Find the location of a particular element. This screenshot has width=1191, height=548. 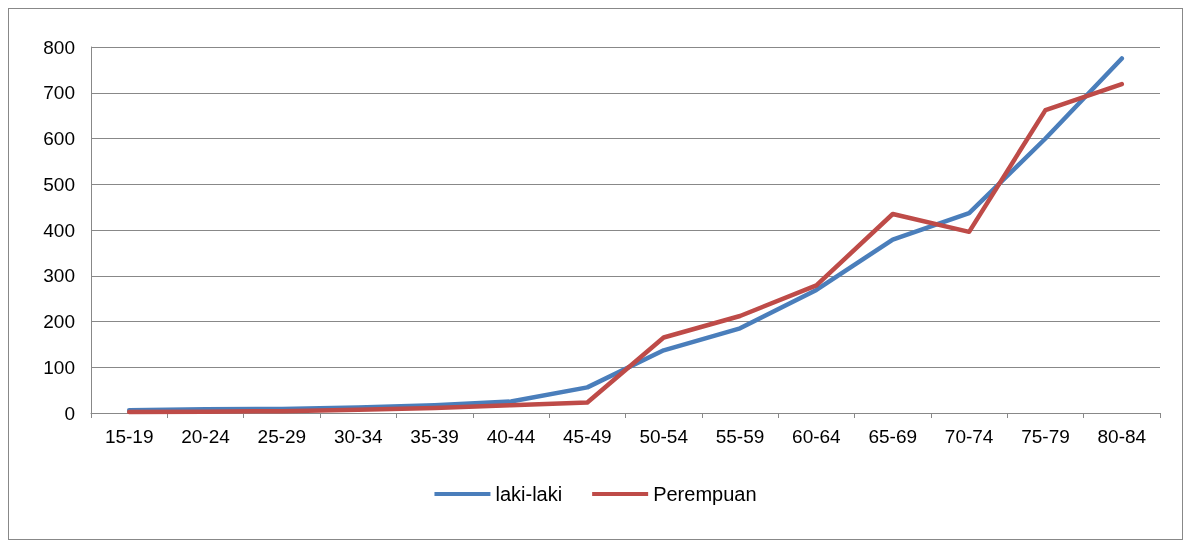

y-tick-label: 200 is located at coordinates (59, 321).